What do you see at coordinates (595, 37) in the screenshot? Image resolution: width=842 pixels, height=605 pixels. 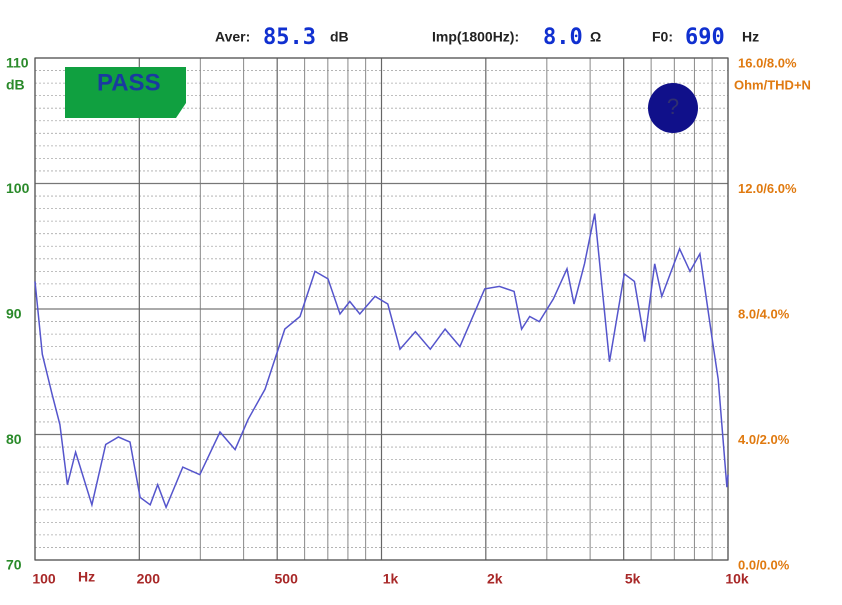 I see `readout-unit: Ω` at bounding box center [595, 37].